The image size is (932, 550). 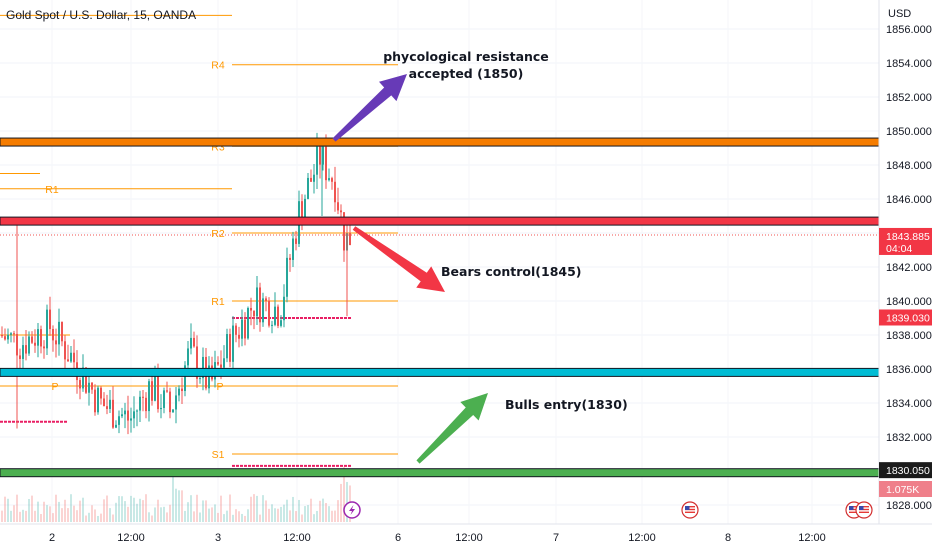 I want to click on resistance-zone, so click(x=440, y=142).